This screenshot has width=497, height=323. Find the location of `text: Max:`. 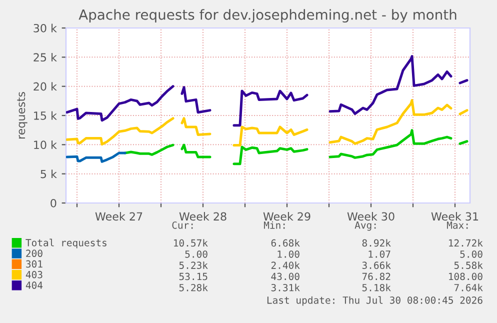

text: Max: is located at coordinates (457, 225).